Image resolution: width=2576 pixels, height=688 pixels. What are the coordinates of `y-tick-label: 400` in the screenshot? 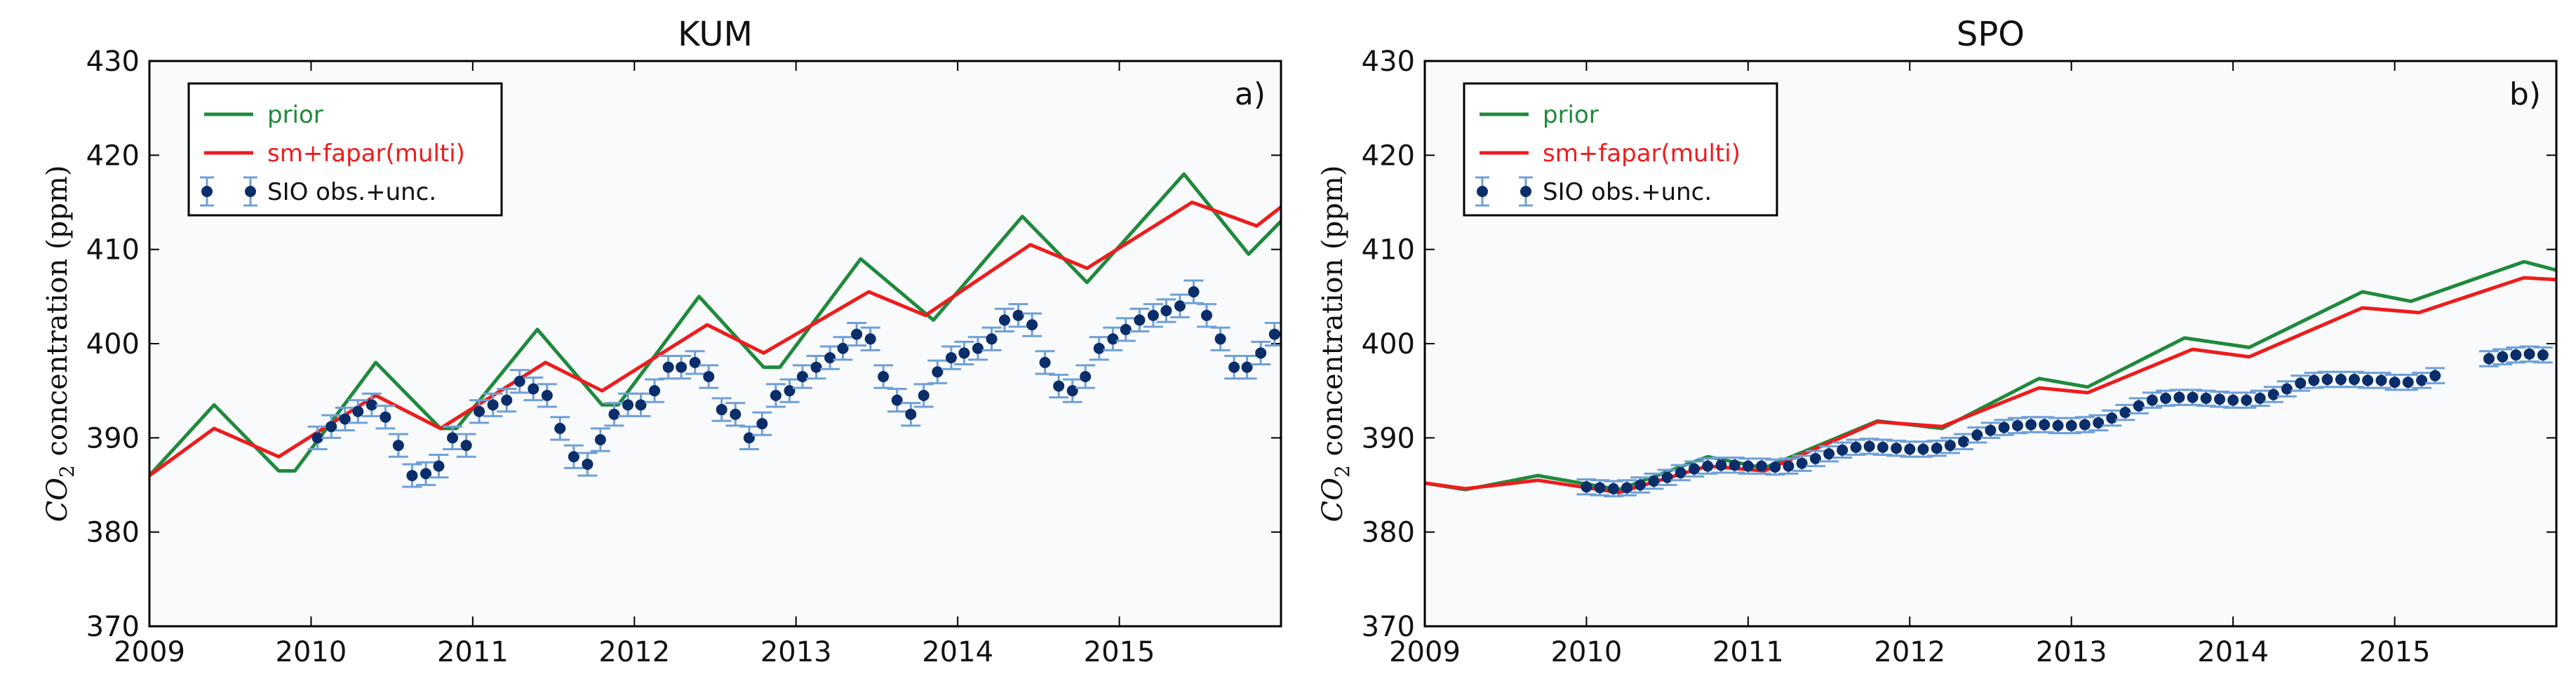 It's located at (113, 344).